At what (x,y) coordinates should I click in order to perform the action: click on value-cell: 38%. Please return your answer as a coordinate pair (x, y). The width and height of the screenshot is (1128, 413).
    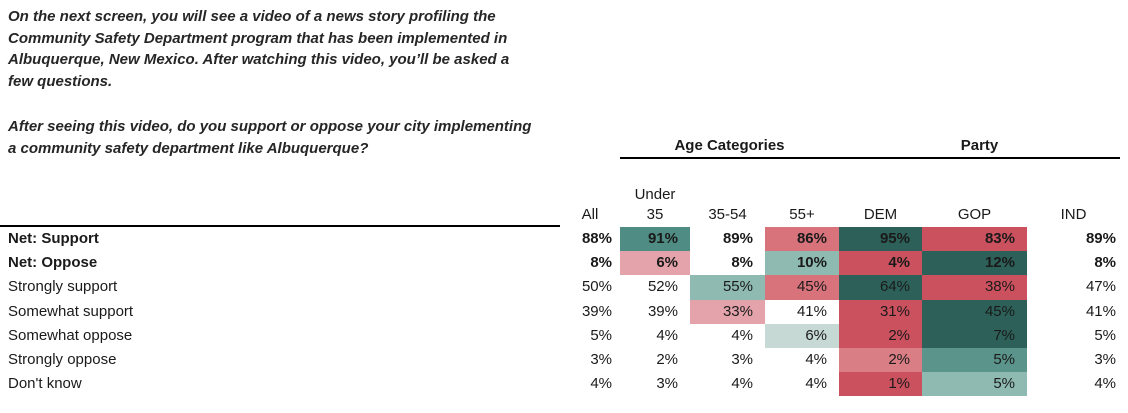
    Looking at the image, I should click on (974, 287).